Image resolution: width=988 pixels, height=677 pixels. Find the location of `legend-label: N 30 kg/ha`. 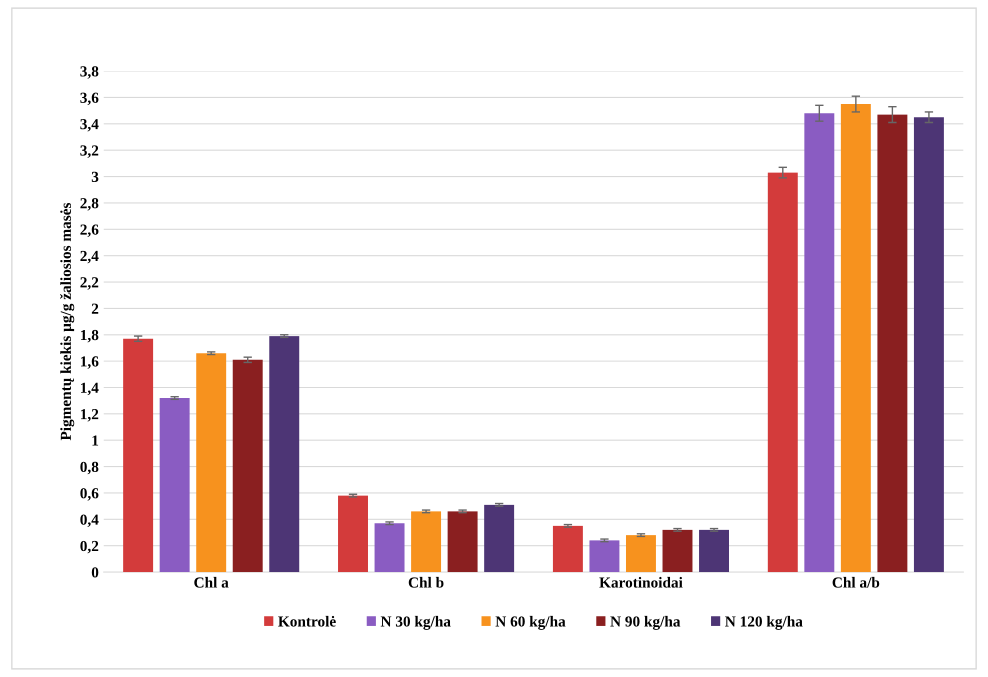

legend-label: N 30 kg/ha is located at coordinates (415, 623).